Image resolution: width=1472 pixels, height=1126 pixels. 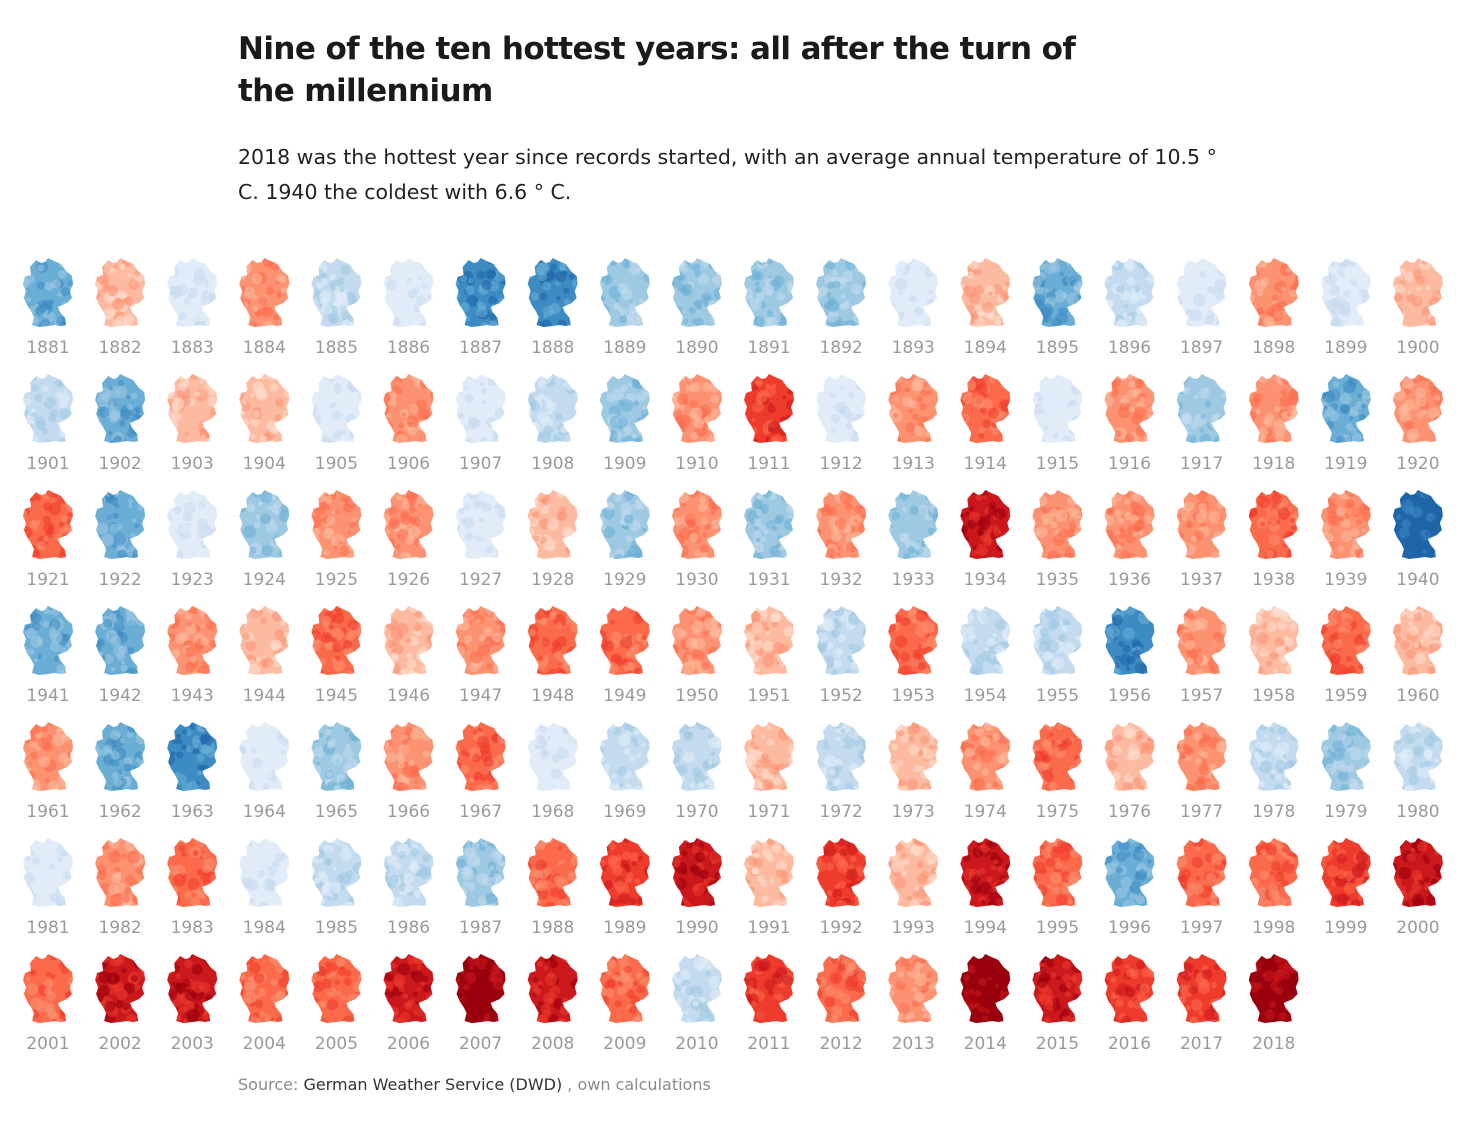 What do you see at coordinates (624, 408) in the screenshot?
I see `year-map-1909` at bounding box center [624, 408].